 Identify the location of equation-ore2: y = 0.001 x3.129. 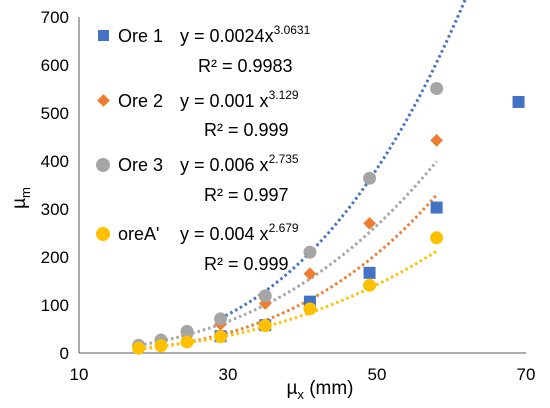
(239, 99).